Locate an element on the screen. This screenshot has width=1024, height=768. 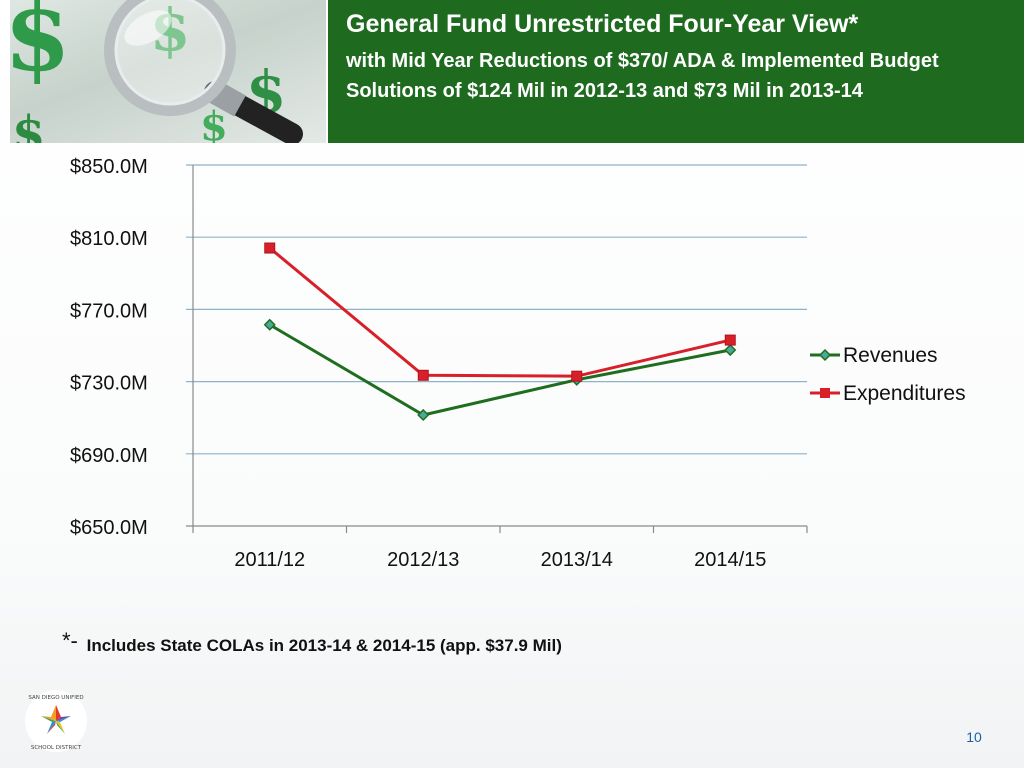
header-money-magnifier-image: $ $ $ $ $ is located at coordinates (168, 71).